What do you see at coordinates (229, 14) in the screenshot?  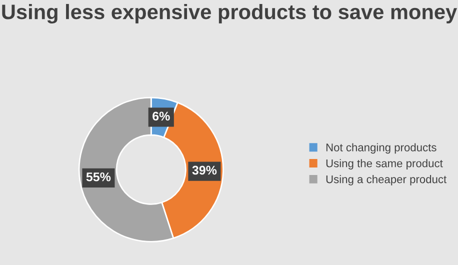 I see `chart-title: Using less expensive products to save money` at bounding box center [229, 14].